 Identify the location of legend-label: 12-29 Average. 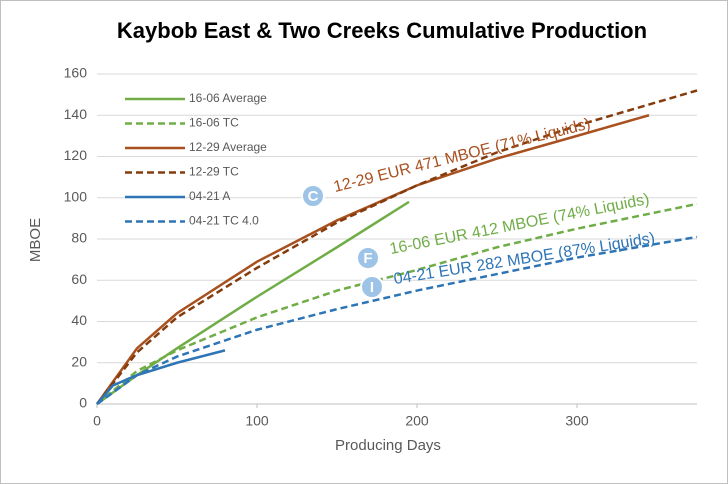
(228, 147).